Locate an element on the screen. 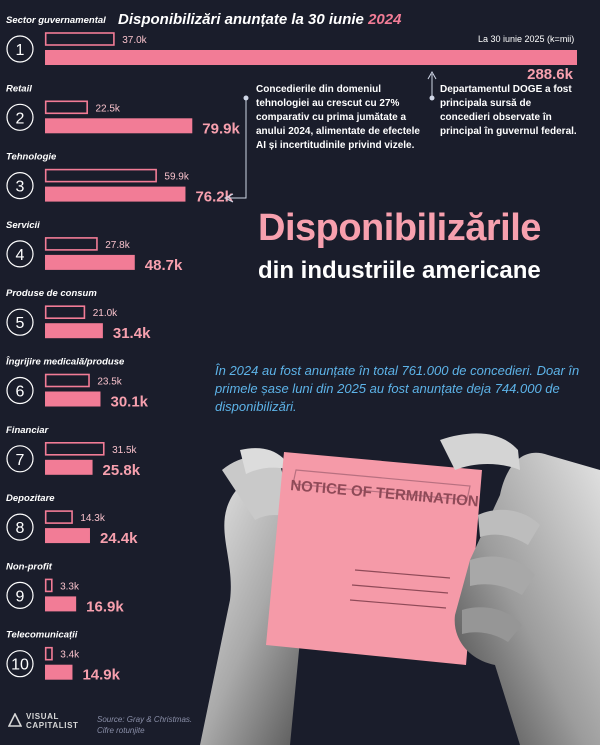 The image size is (600, 745). annotation-dot-tech is located at coordinates (246, 98).